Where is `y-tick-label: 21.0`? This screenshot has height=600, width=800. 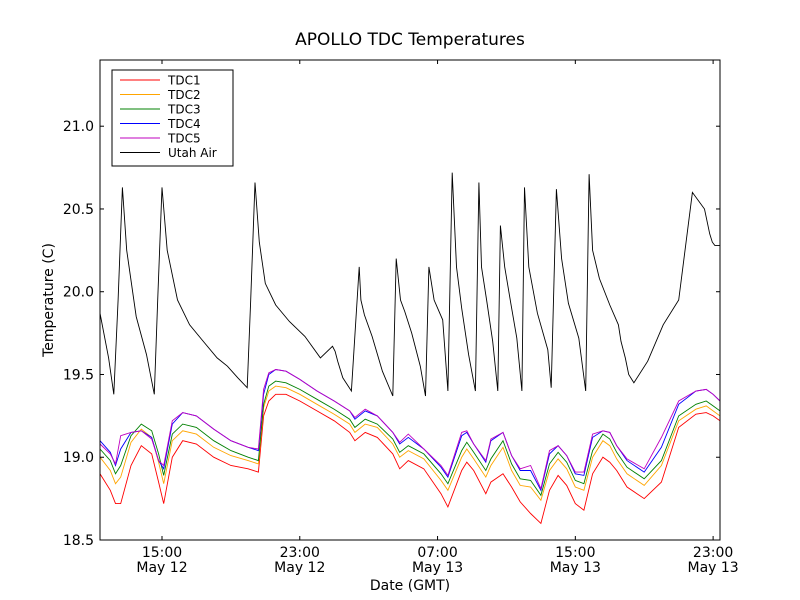 y-tick-label: 21.0 is located at coordinates (78, 127).